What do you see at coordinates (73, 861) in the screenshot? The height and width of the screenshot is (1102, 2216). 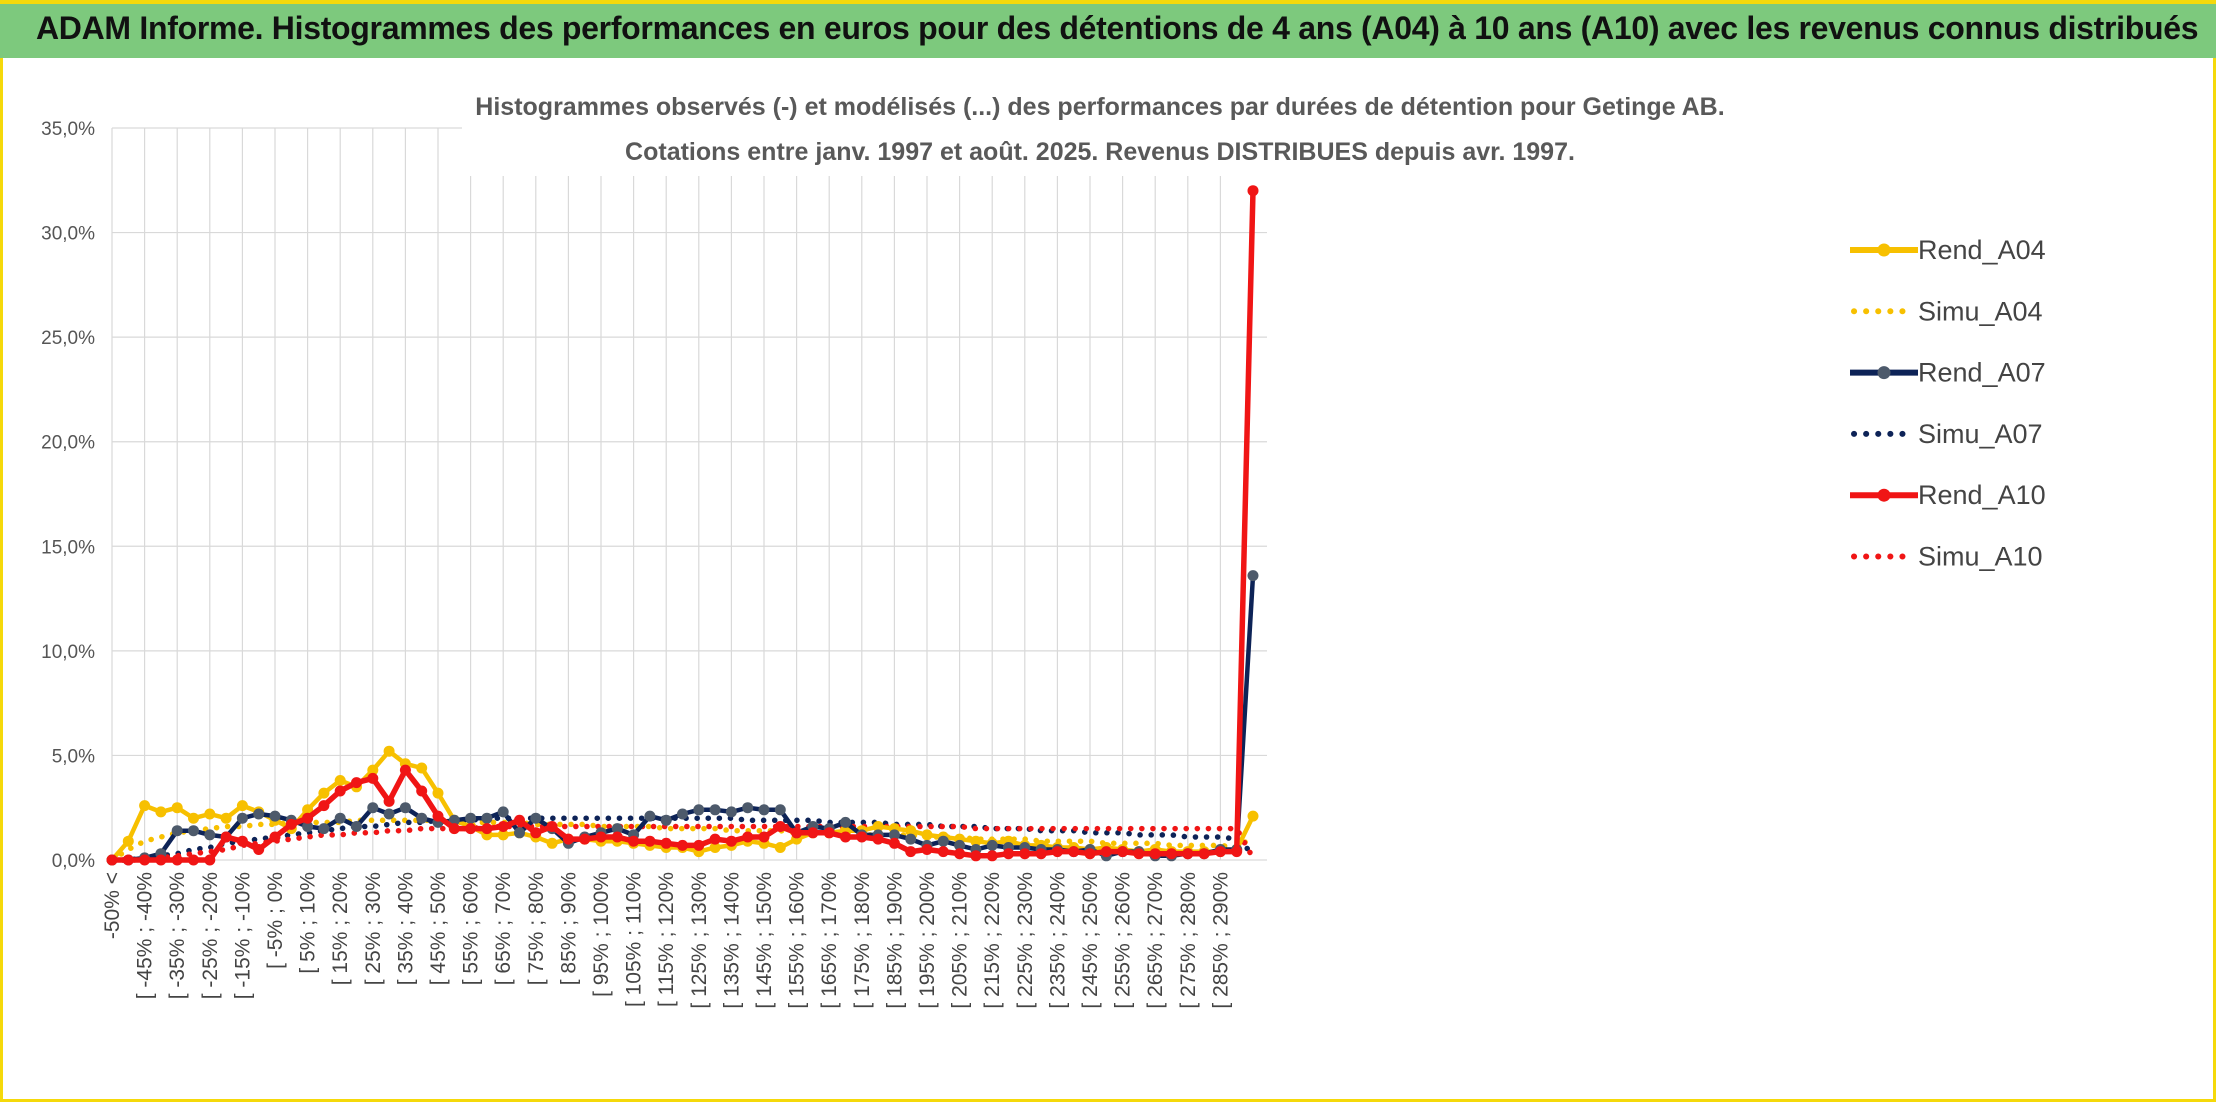 I see `y-tick-label: 0,0%` at bounding box center [73, 861].